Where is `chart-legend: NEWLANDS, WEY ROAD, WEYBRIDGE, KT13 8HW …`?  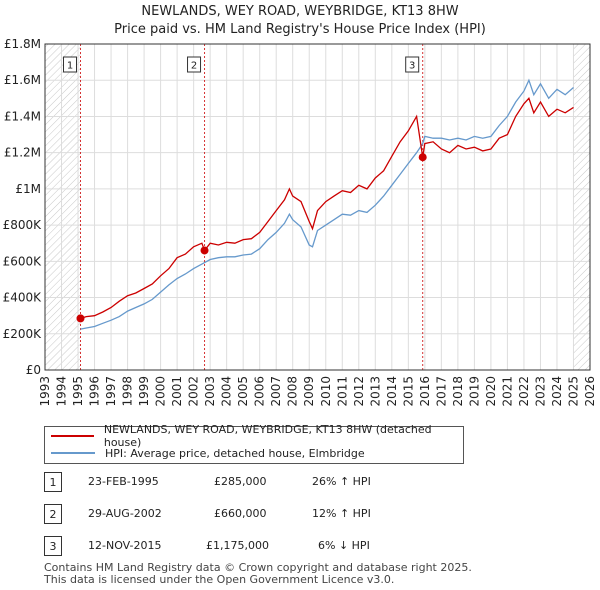 chart-legend: NEWLANDS, WEY ROAD, WEYBRIDGE, KT13 8HW … is located at coordinates (254, 443).